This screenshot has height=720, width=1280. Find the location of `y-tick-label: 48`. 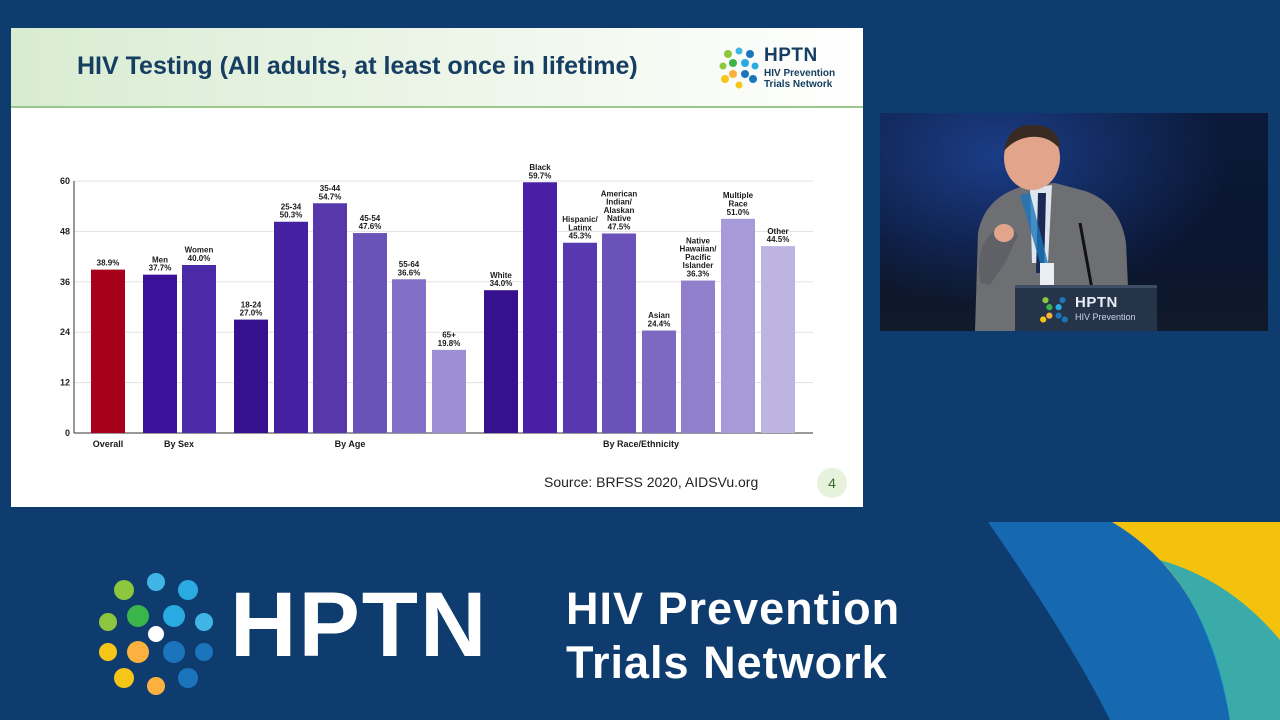

y-tick-label: 48 is located at coordinates (65, 231).